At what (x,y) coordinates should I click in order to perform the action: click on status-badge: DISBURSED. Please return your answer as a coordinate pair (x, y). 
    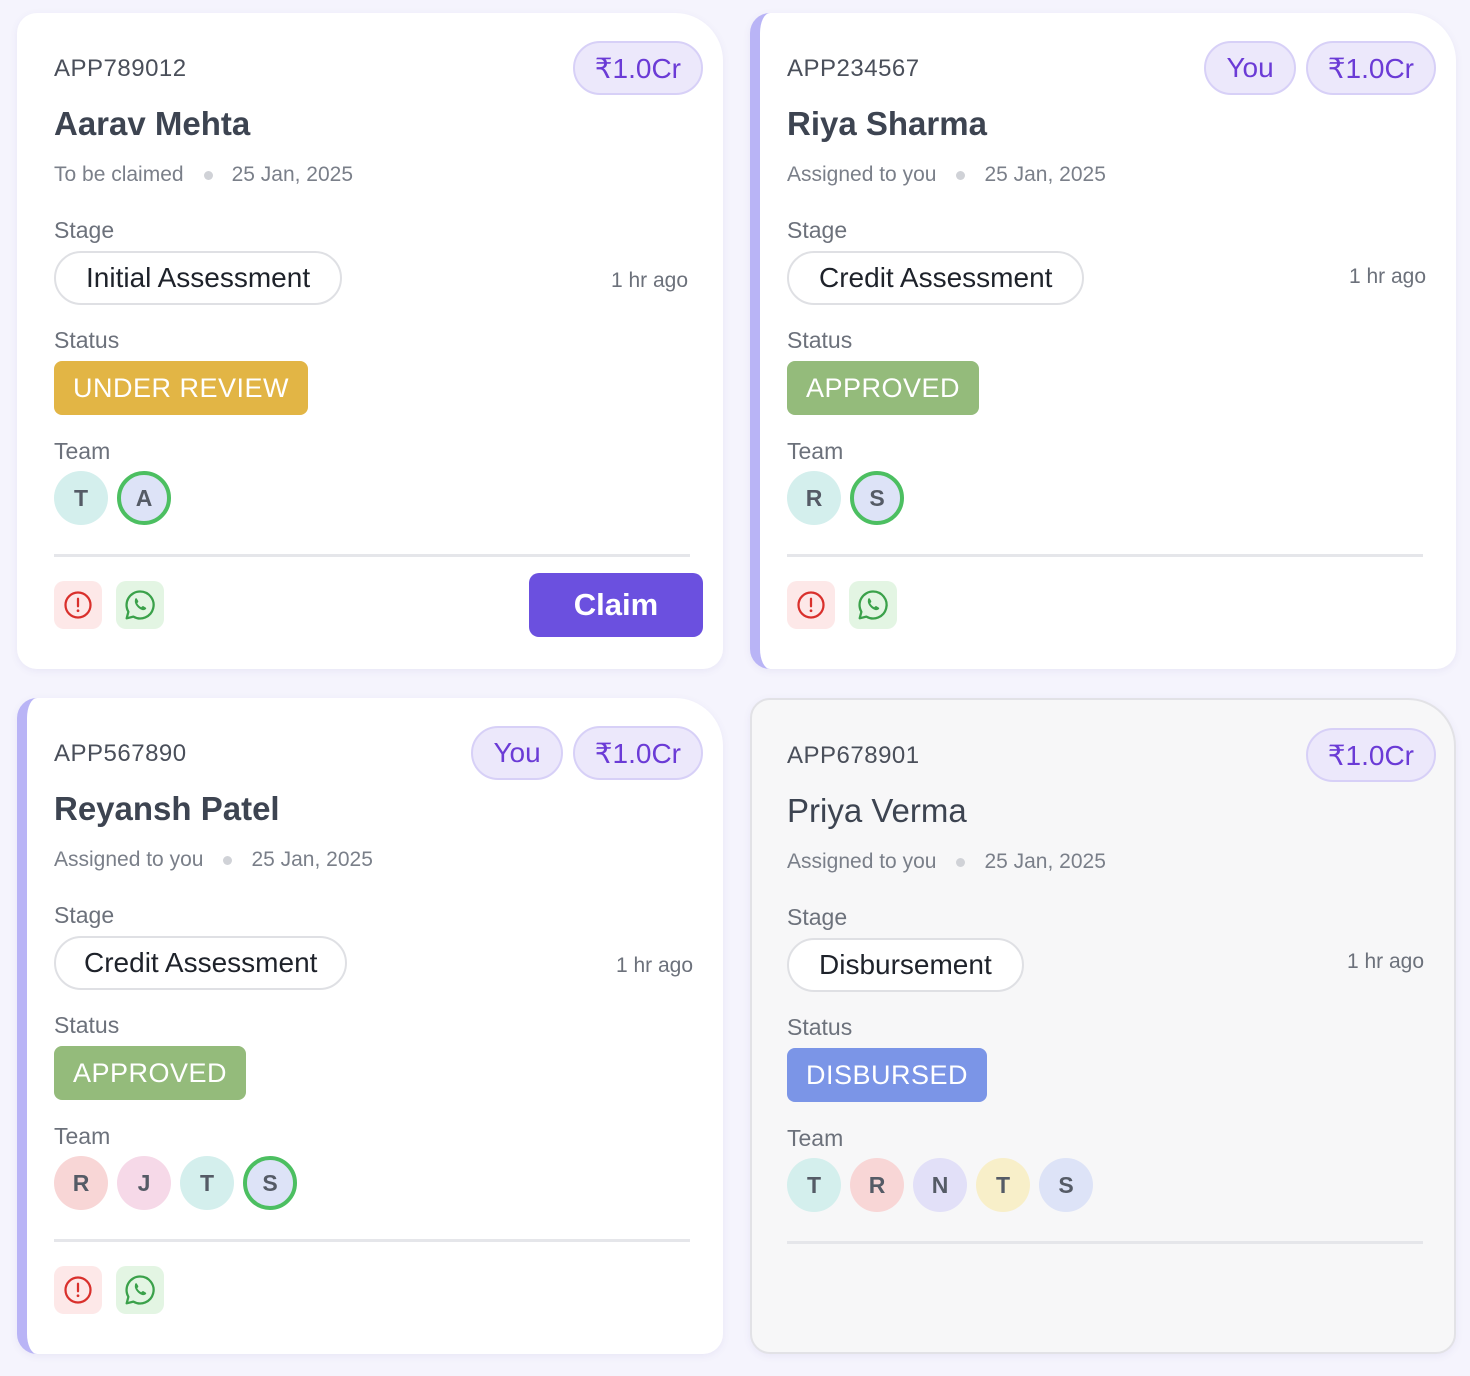
    Looking at the image, I should click on (887, 1075).